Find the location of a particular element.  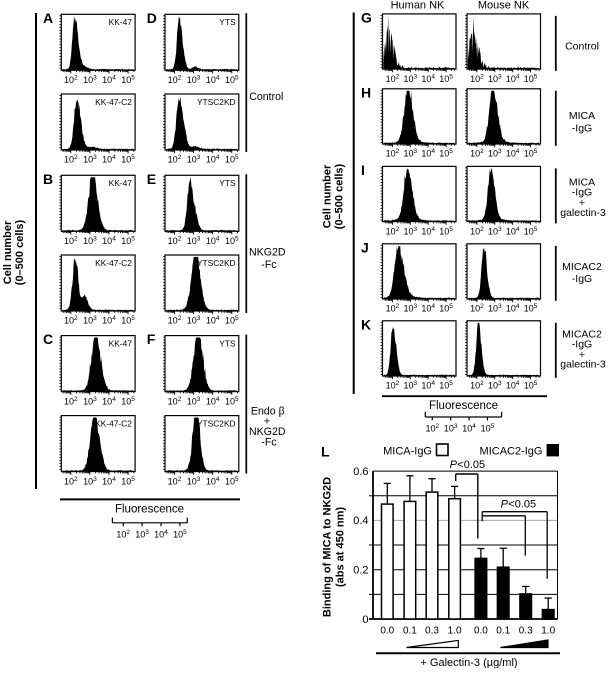

svg-text: A is located at coordinates (48, 18).